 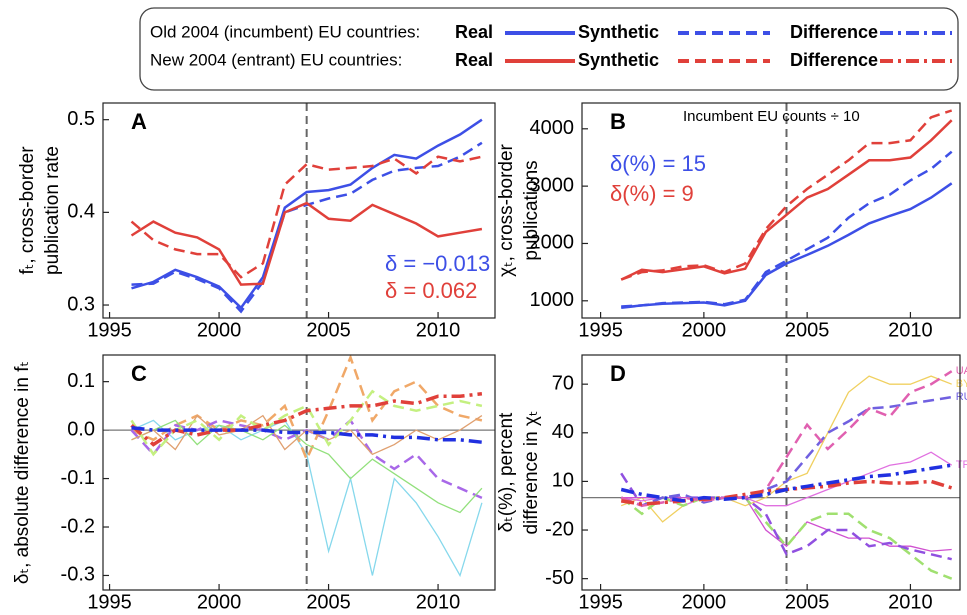 I want to click on annotation: δ(%) = 15, so click(x=658, y=163).